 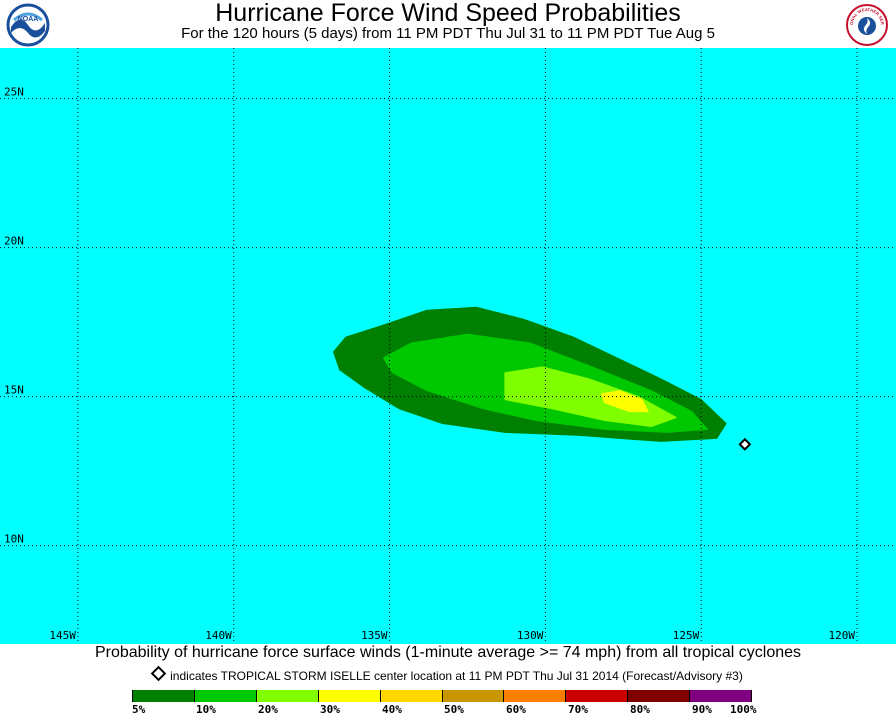 I want to click on legend-label: 80%, so click(x=640, y=709).